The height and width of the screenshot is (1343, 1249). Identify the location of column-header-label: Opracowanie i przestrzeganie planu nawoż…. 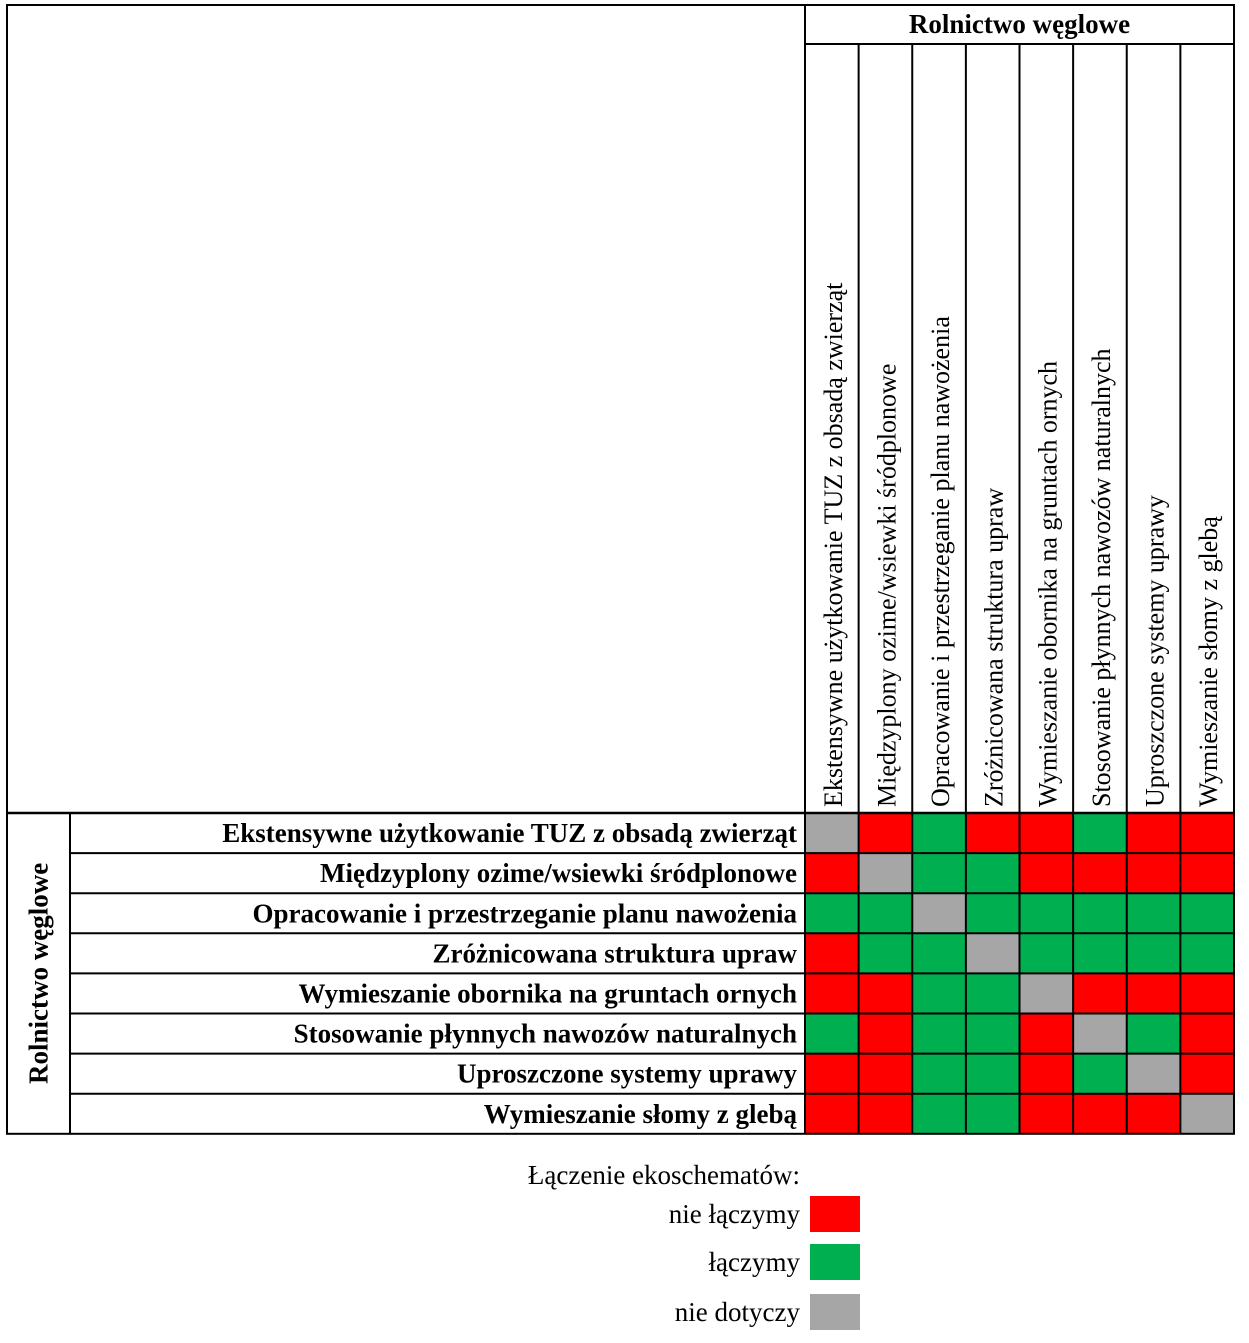
(940, 561).